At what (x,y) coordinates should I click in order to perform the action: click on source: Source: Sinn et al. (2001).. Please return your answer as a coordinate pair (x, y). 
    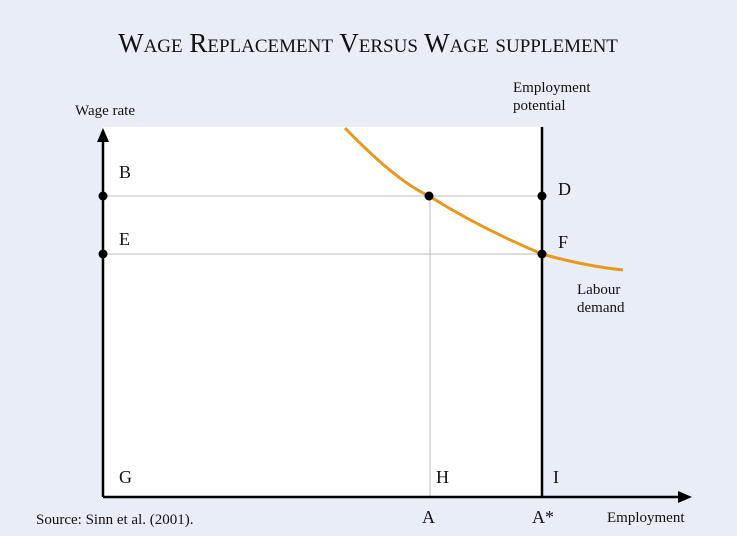
    Looking at the image, I should click on (114, 520).